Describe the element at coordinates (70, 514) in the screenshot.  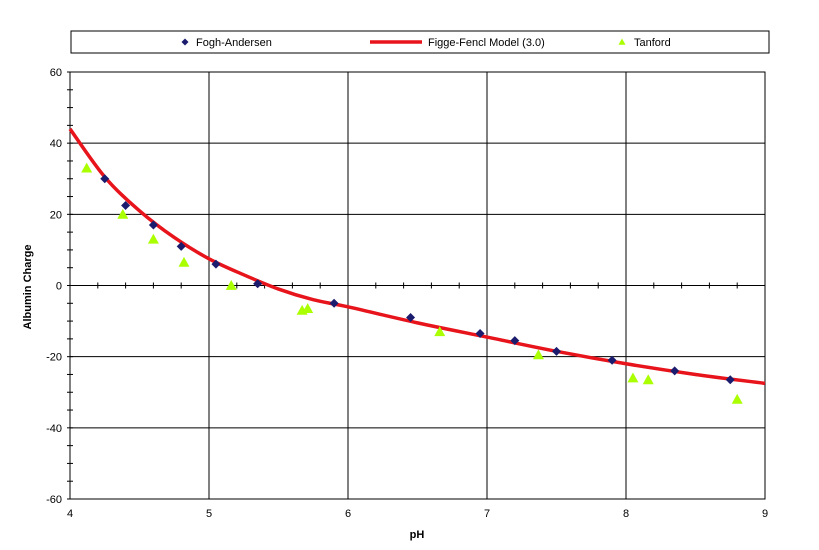
I see `x-tick-label: 4` at that location.